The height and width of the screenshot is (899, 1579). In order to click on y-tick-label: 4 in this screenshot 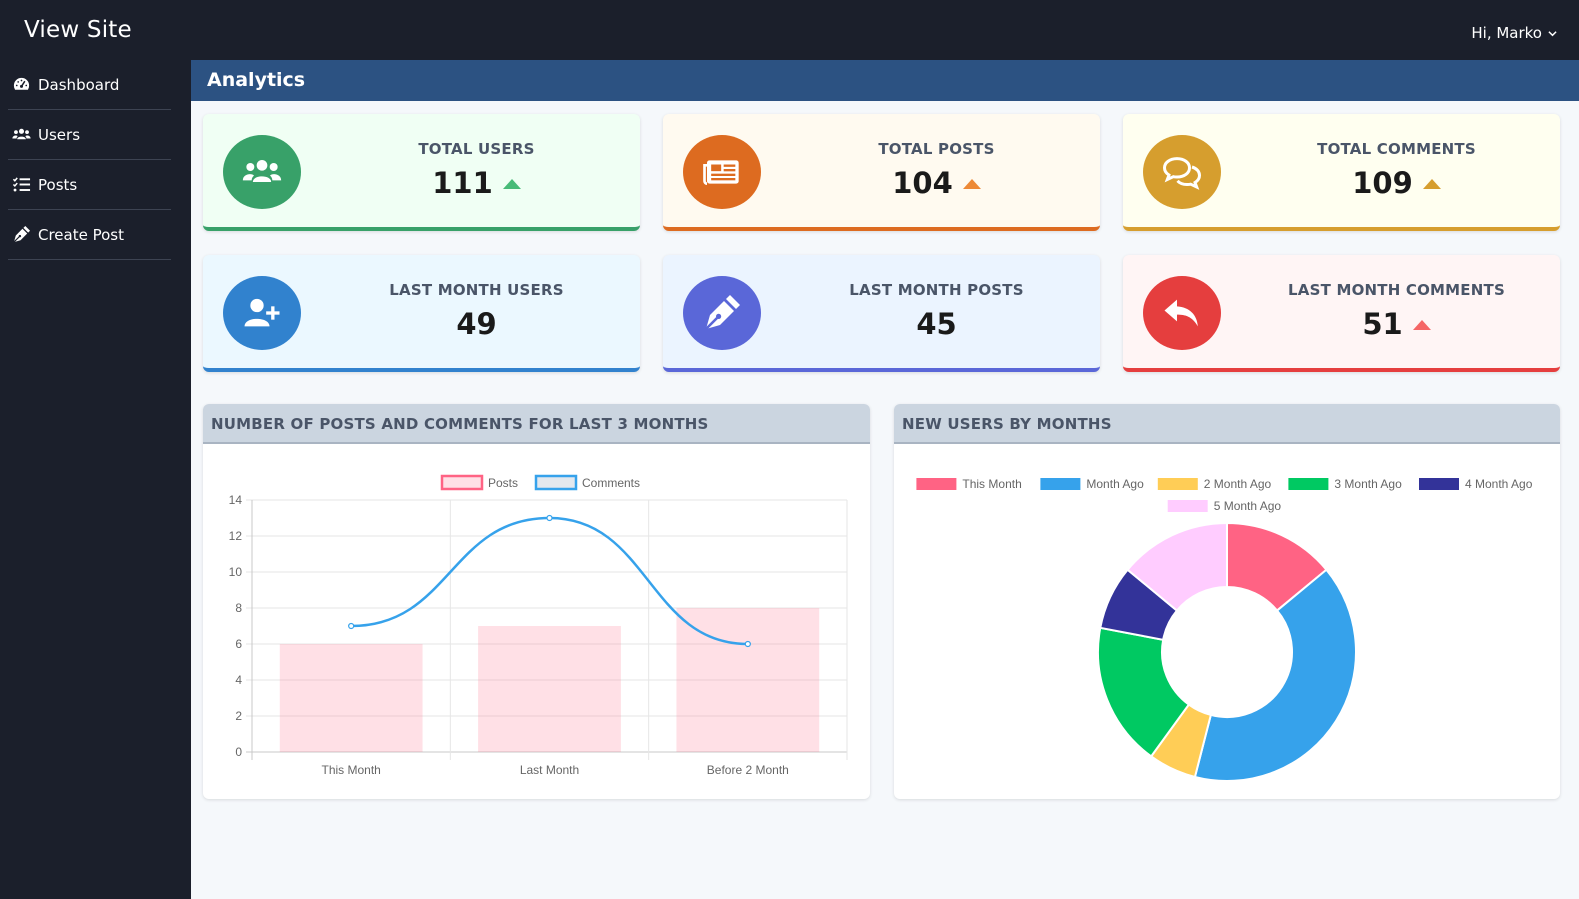, I will do `click(238, 680)`.